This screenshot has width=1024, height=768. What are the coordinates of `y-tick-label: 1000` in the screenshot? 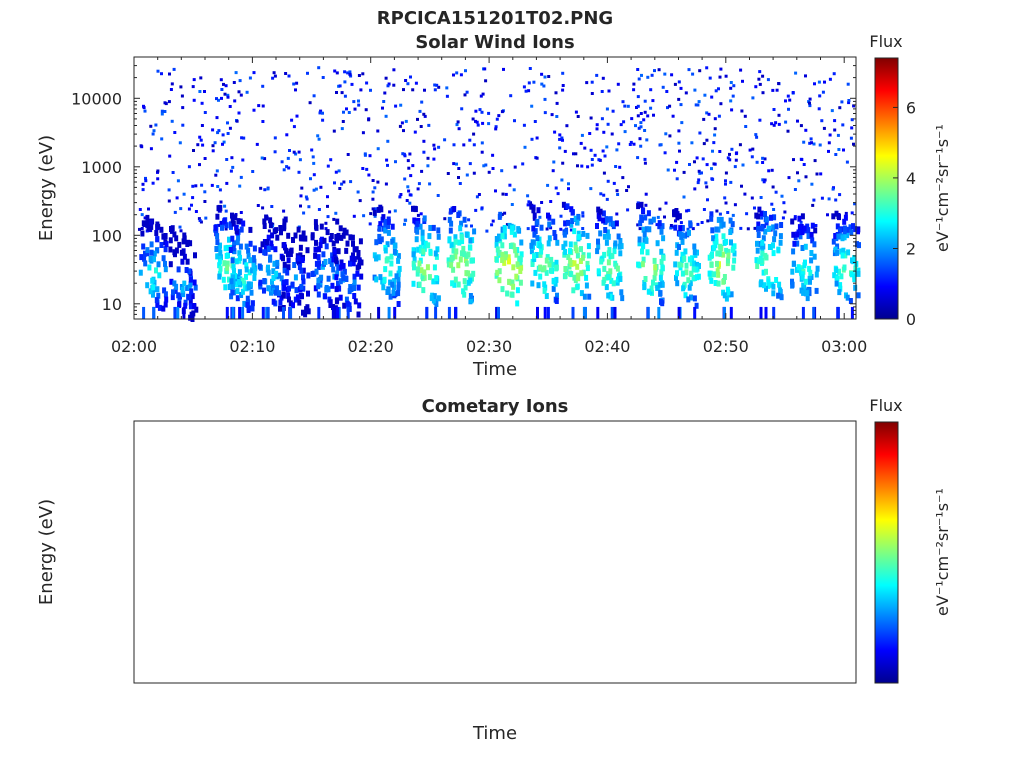 It's located at (101, 167).